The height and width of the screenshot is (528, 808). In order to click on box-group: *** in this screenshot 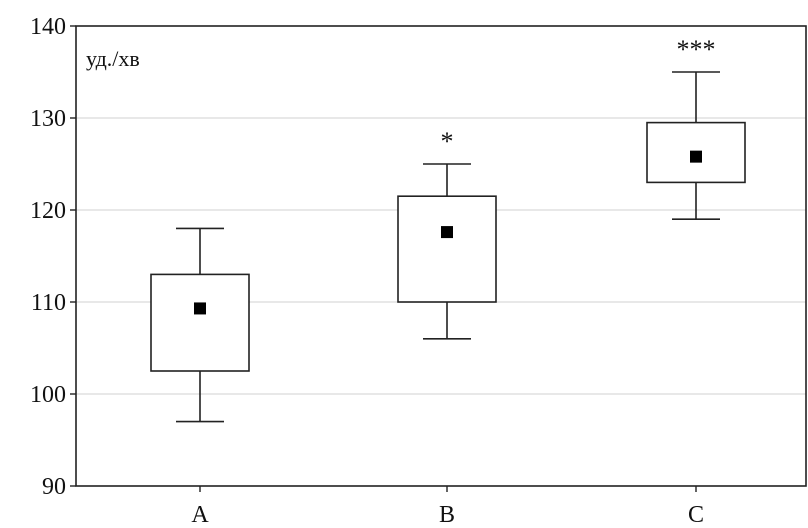, I will do `click(696, 127)`.